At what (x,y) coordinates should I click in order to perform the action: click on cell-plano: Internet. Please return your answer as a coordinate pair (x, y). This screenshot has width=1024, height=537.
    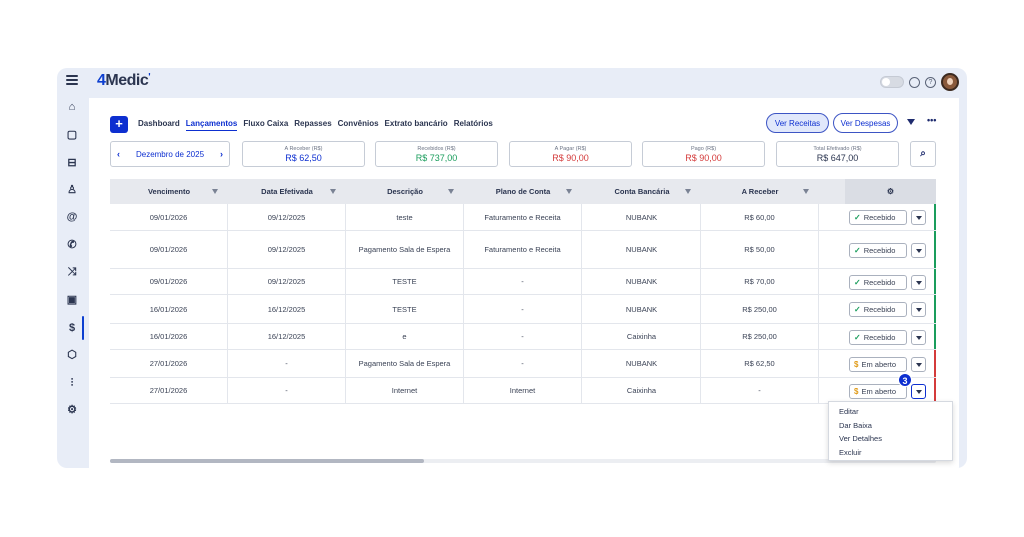
    Looking at the image, I should click on (523, 390).